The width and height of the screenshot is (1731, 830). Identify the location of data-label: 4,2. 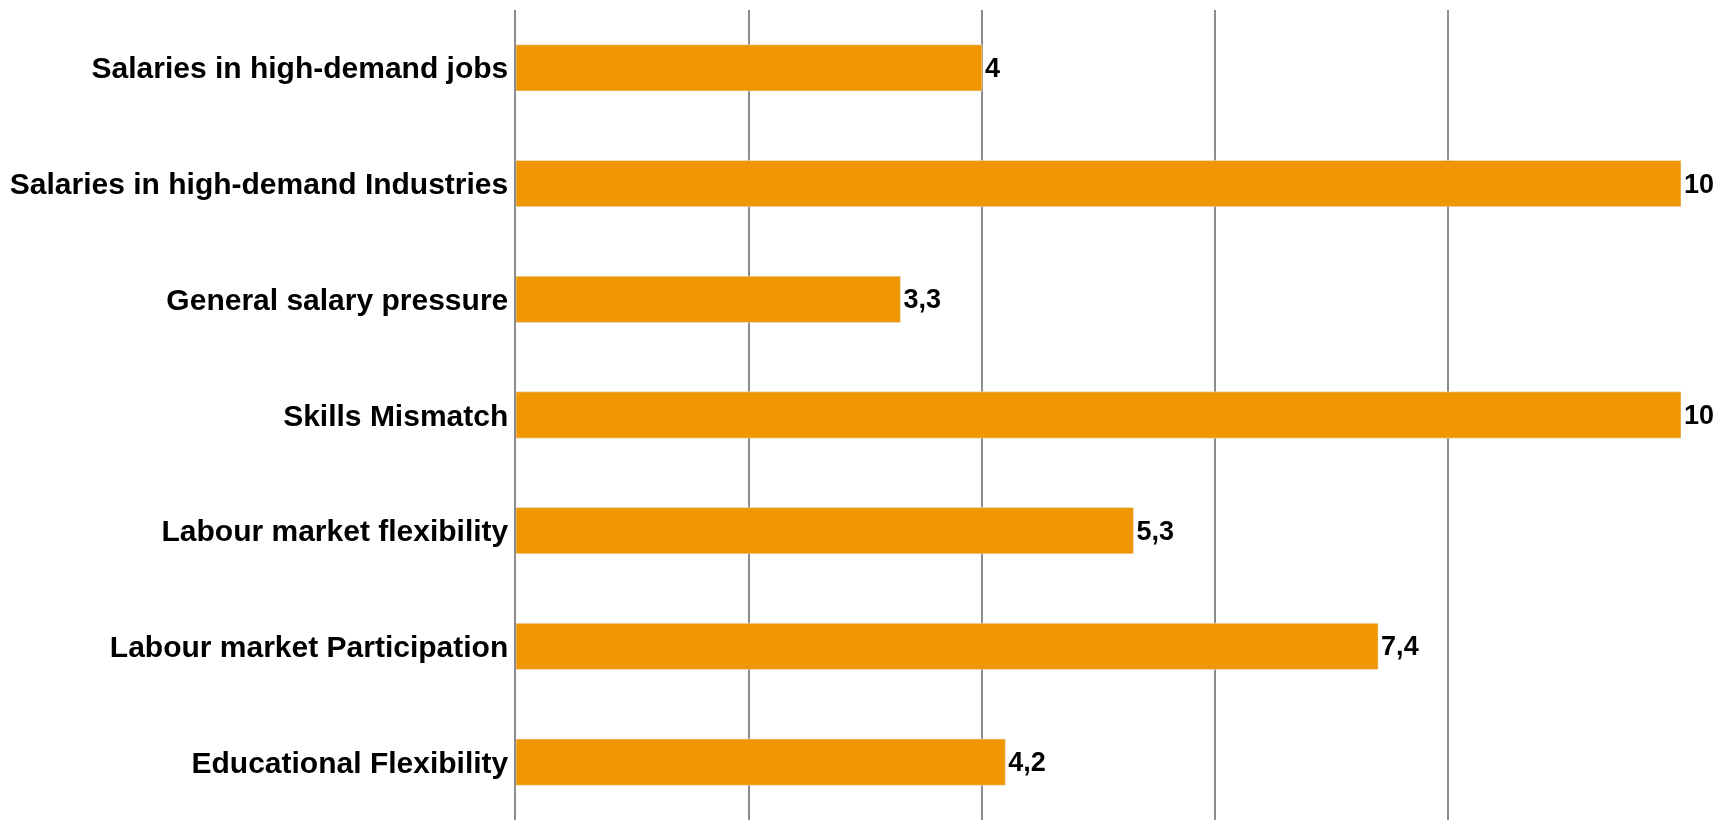
(1027, 762).